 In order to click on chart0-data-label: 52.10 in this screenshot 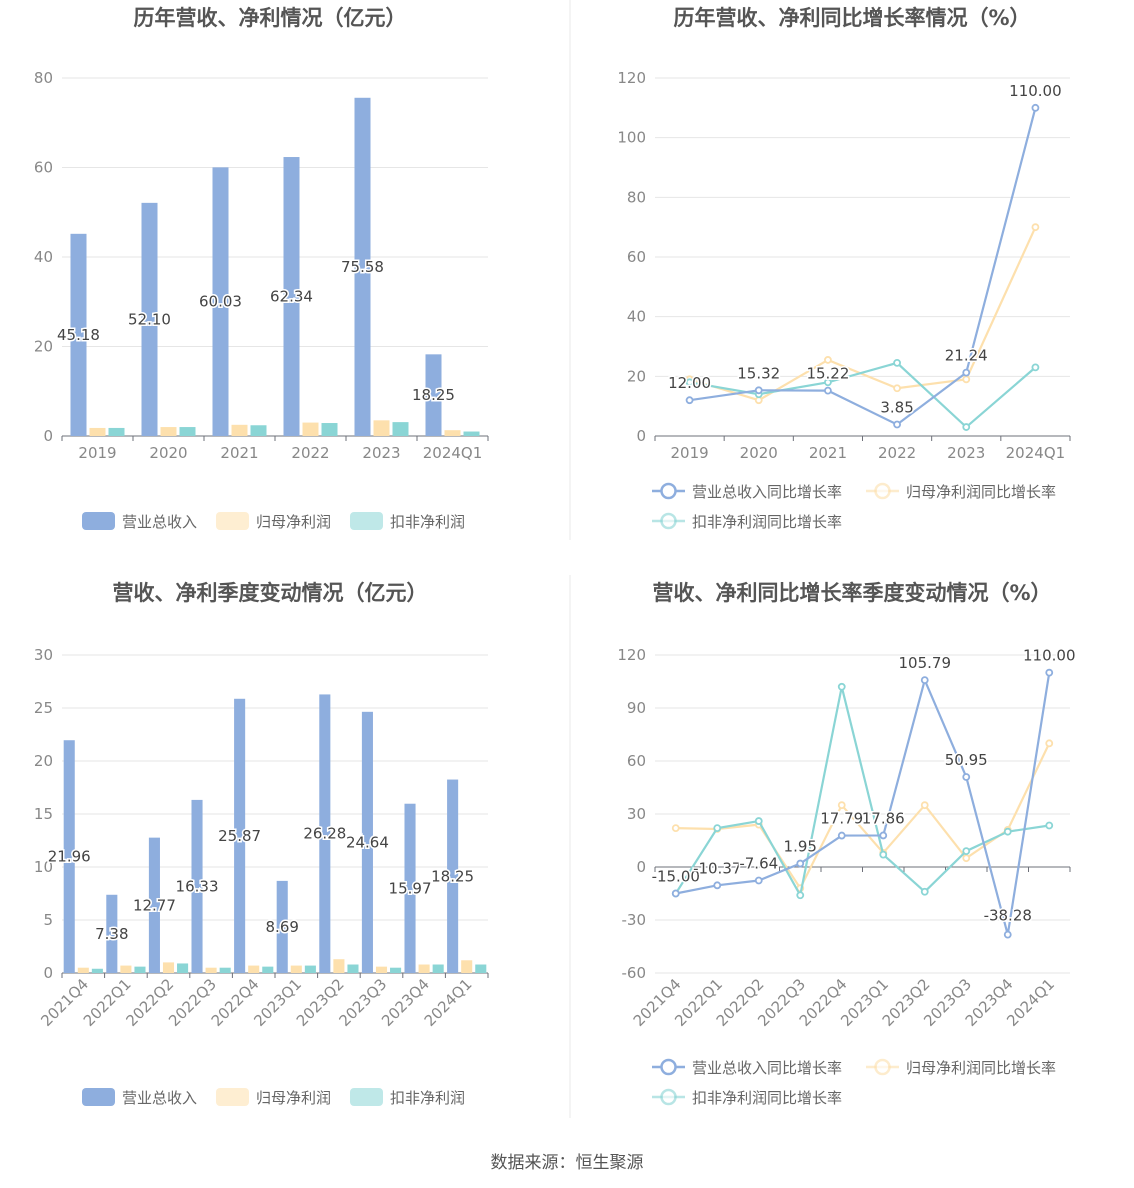, I will do `click(149, 319)`.